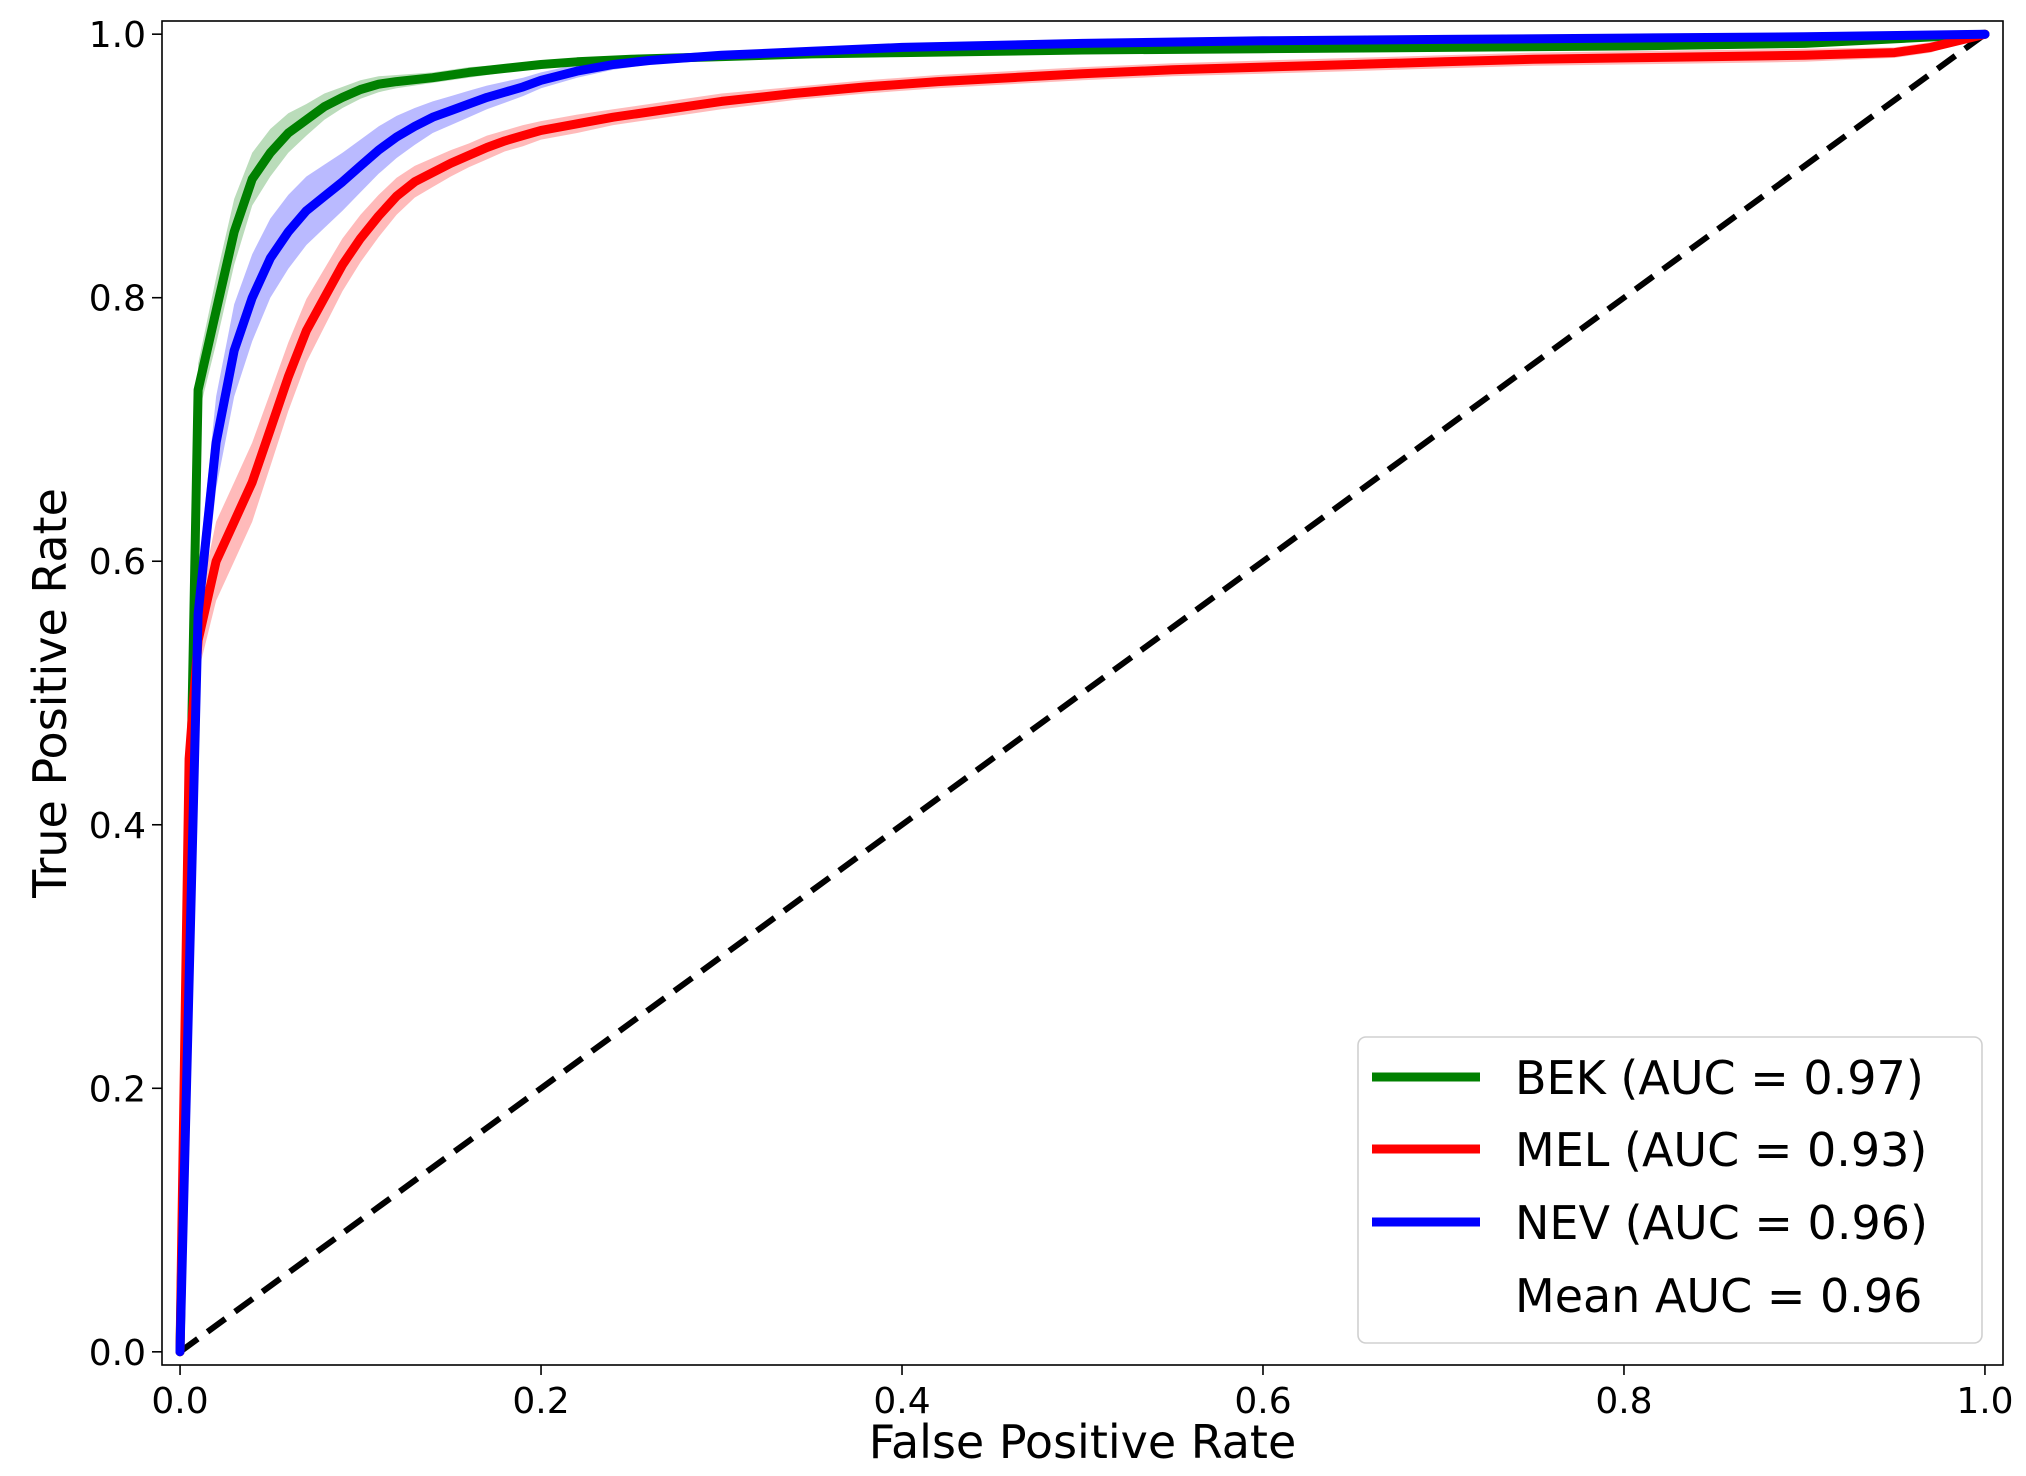  Describe the element at coordinates (50, 693) in the screenshot. I see `y-axis-title: True Positive Rate` at that location.